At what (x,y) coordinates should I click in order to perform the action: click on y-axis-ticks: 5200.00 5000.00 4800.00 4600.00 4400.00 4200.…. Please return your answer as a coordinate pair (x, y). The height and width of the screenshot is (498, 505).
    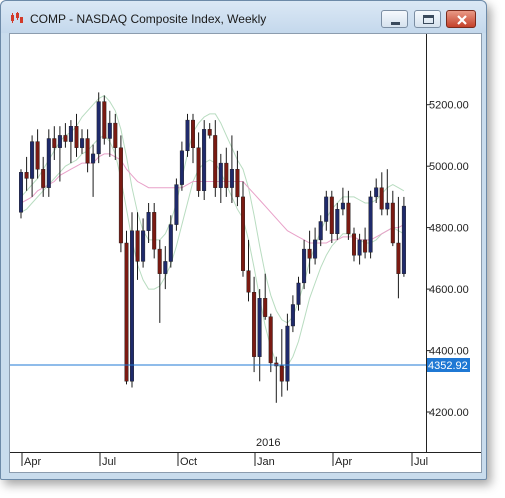
    Looking at the image, I should click on (447, 259).